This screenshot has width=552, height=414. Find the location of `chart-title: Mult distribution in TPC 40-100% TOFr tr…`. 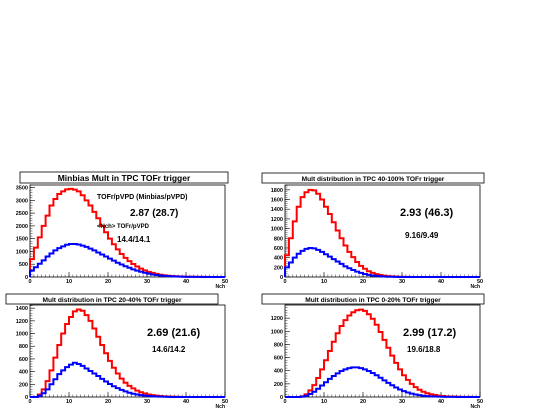

chart-title: Mult distribution in TPC 40-100% TOFr tr… is located at coordinates (373, 179).